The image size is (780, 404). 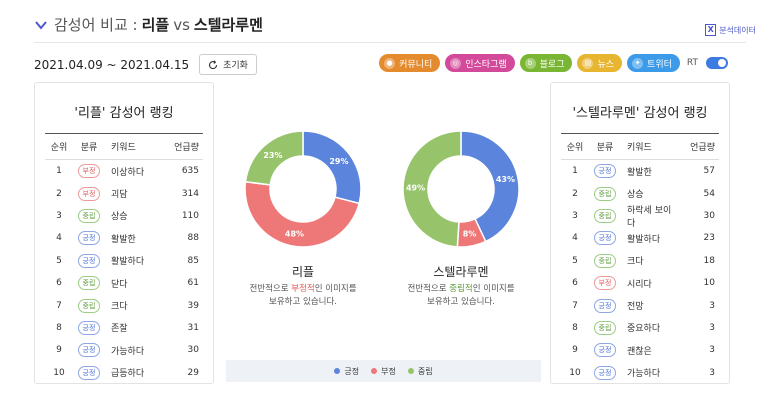 I want to click on row-keyword: 급등하다, so click(x=128, y=374).